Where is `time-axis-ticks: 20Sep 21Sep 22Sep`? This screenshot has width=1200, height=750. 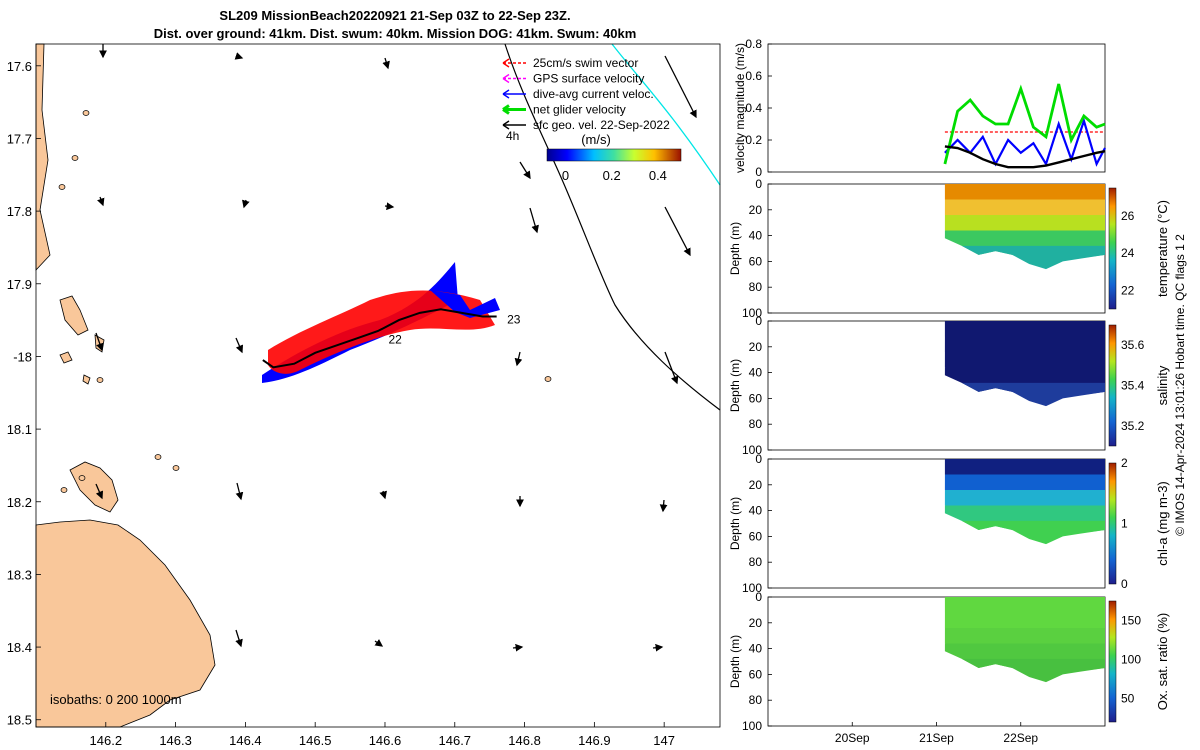
time-axis-ticks: 20Sep 21Sep 22Sep is located at coordinates (936, 733).